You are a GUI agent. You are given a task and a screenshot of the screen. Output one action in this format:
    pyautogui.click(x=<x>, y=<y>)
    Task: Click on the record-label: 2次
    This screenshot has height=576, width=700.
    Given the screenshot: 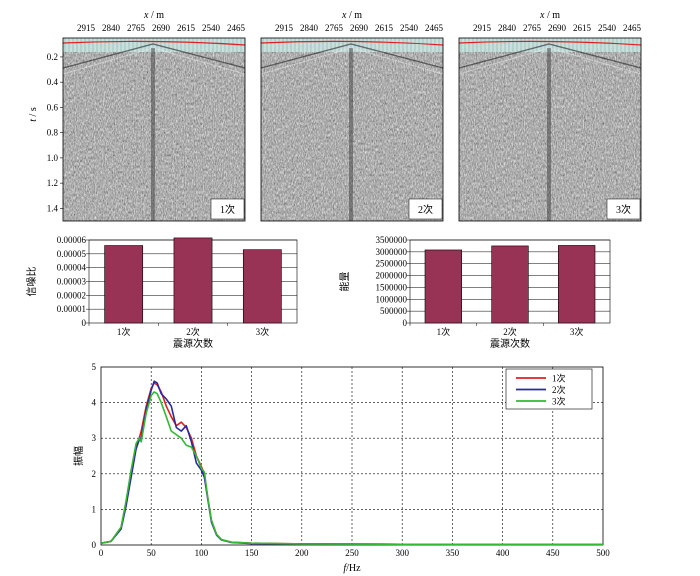 What is the action you would take?
    pyautogui.click(x=425, y=209)
    